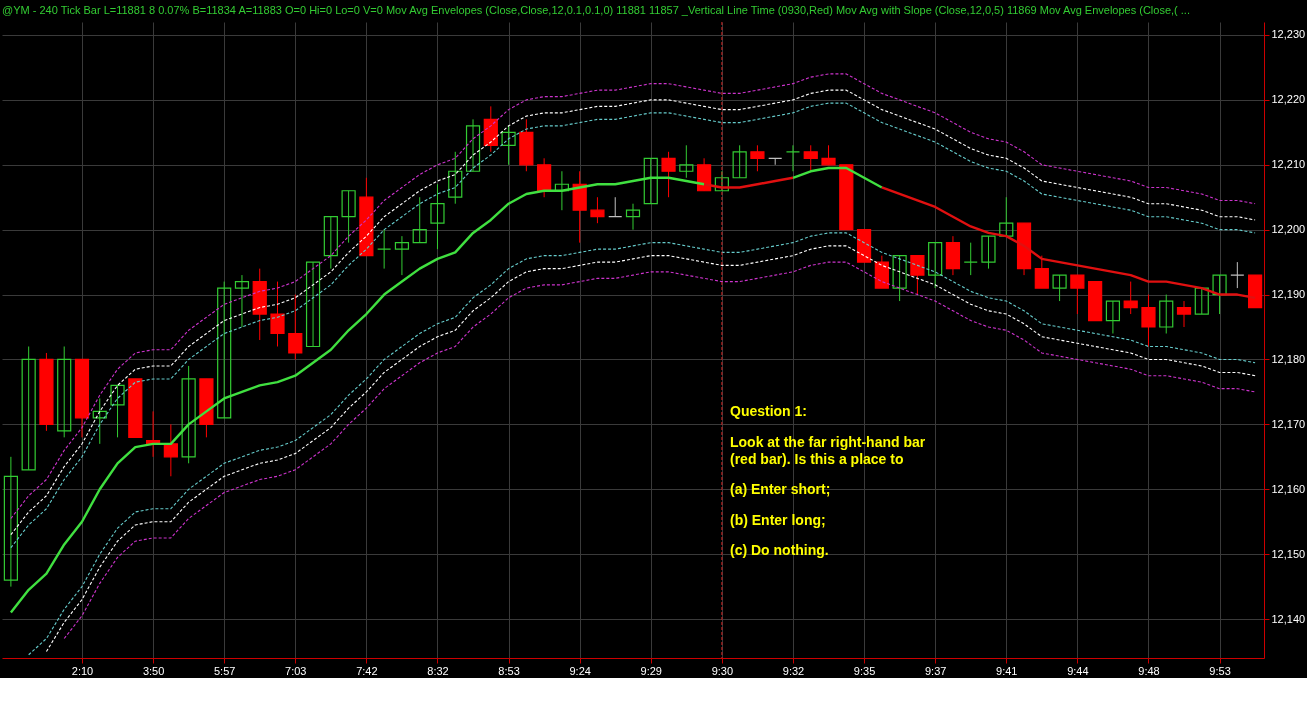  What do you see at coordinates (509, 670) in the screenshot?
I see `x-tick-label: 8:53` at bounding box center [509, 670].